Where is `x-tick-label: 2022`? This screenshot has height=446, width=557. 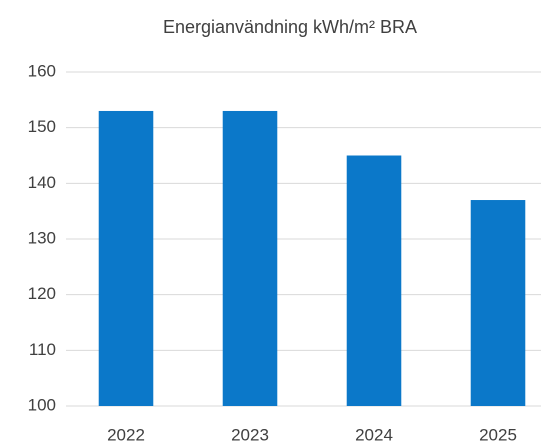
x-tick-label: 2022 is located at coordinates (126, 434).